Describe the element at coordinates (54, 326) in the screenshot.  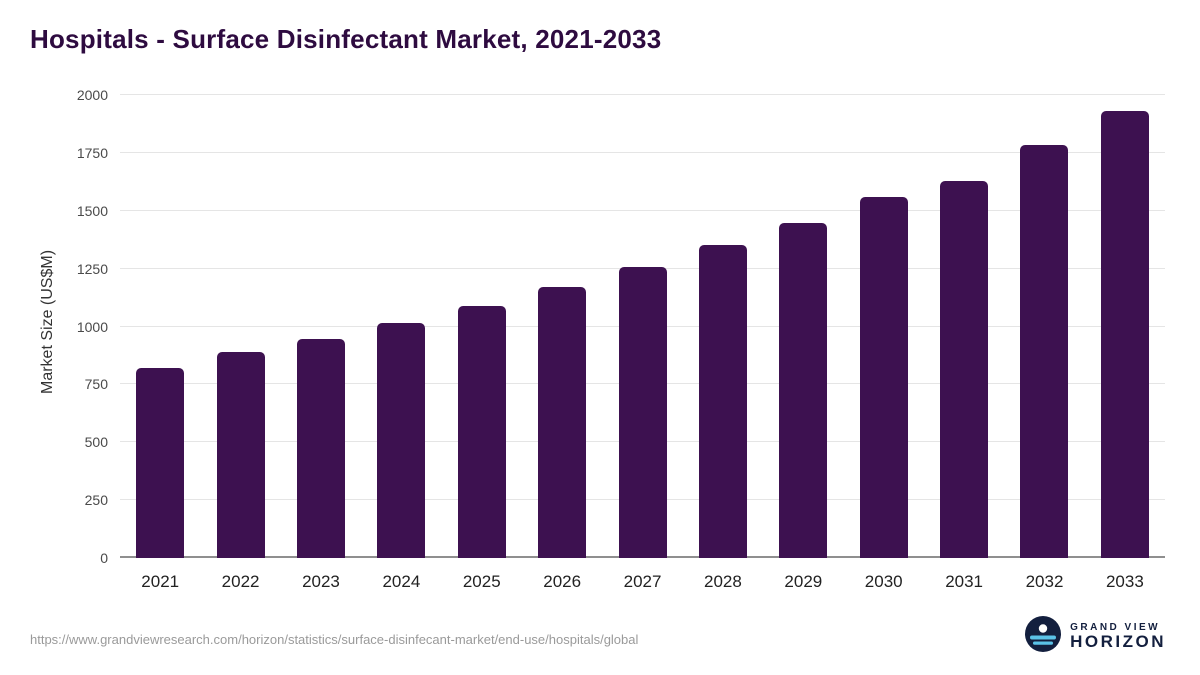
I see `y-axis-ticks: 0 250 500 750 1000 1250 1500 1750 2000` at that location.